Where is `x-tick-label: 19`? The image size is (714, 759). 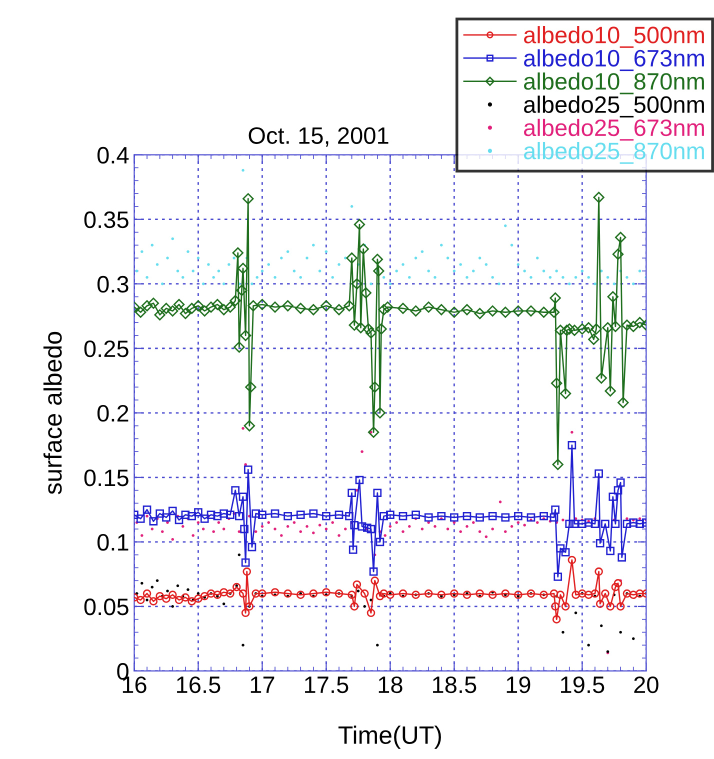 x-tick-label: 19 is located at coordinates (518, 685).